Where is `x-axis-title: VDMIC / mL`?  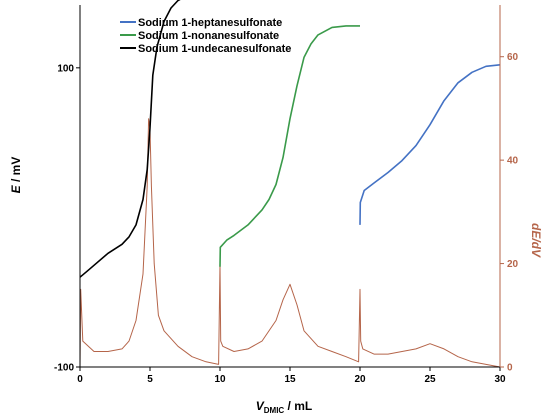
x-axis-title: VDMIC / mL is located at coordinates (284, 407).